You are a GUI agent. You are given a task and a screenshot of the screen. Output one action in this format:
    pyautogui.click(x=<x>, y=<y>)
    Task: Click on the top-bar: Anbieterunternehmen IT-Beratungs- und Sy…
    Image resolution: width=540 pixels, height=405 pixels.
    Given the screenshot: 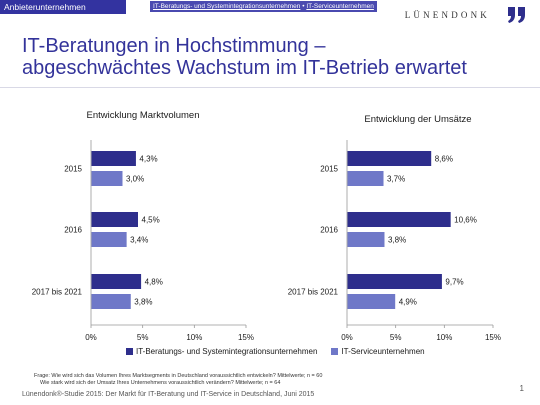 What is the action you would take?
    pyautogui.click(x=270, y=7)
    